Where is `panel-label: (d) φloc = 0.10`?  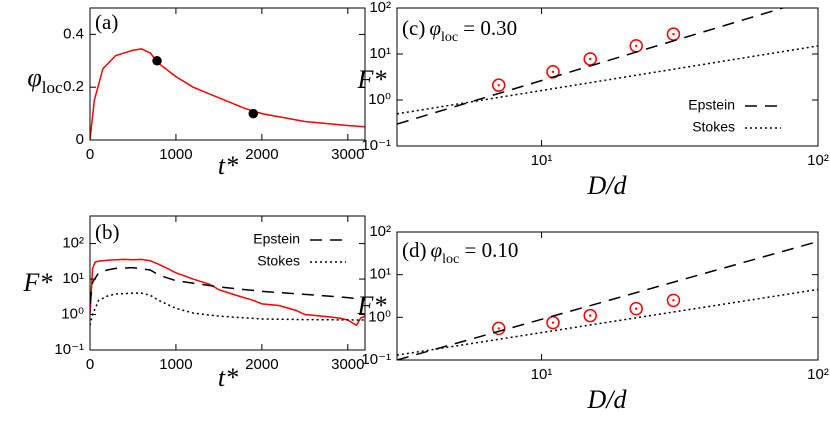 panel-label: (d) φloc = 0.10 is located at coordinates (460, 252).